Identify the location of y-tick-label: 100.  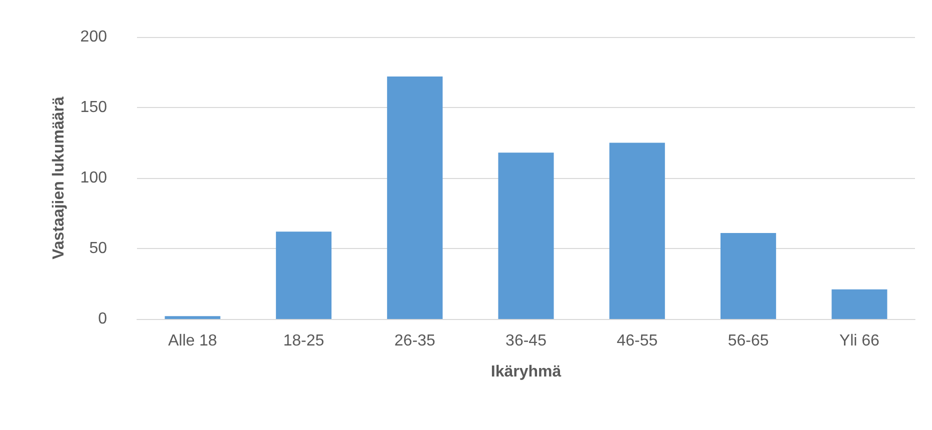
(94, 178).